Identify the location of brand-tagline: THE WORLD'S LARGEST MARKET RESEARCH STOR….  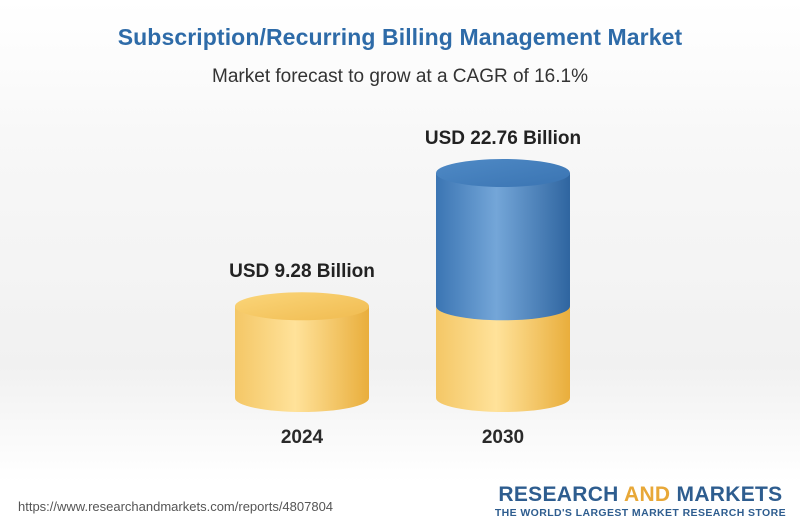
(640, 513).